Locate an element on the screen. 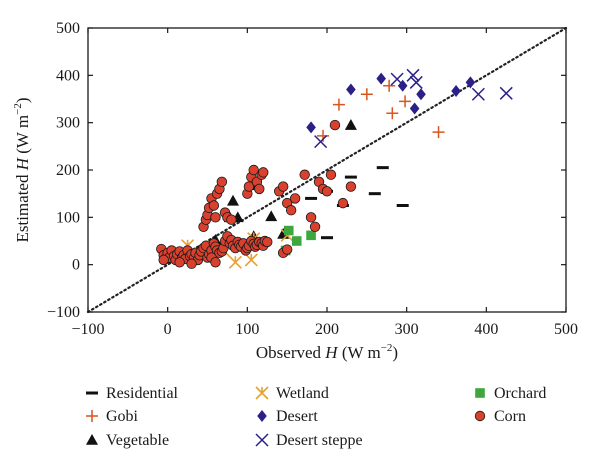 The width and height of the screenshot is (600, 475). y-axis-title: Estimated H (W m−2) is located at coordinates (22, 169).